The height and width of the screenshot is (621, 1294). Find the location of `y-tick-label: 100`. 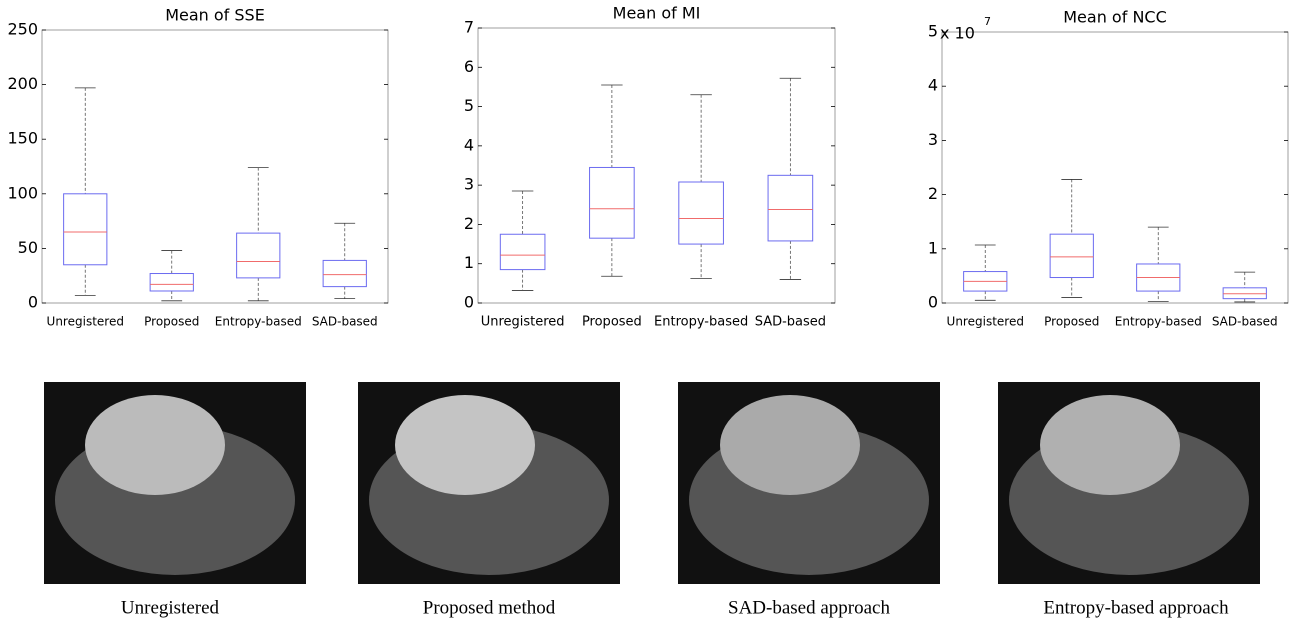

y-tick-label: 100 is located at coordinates (22, 192).